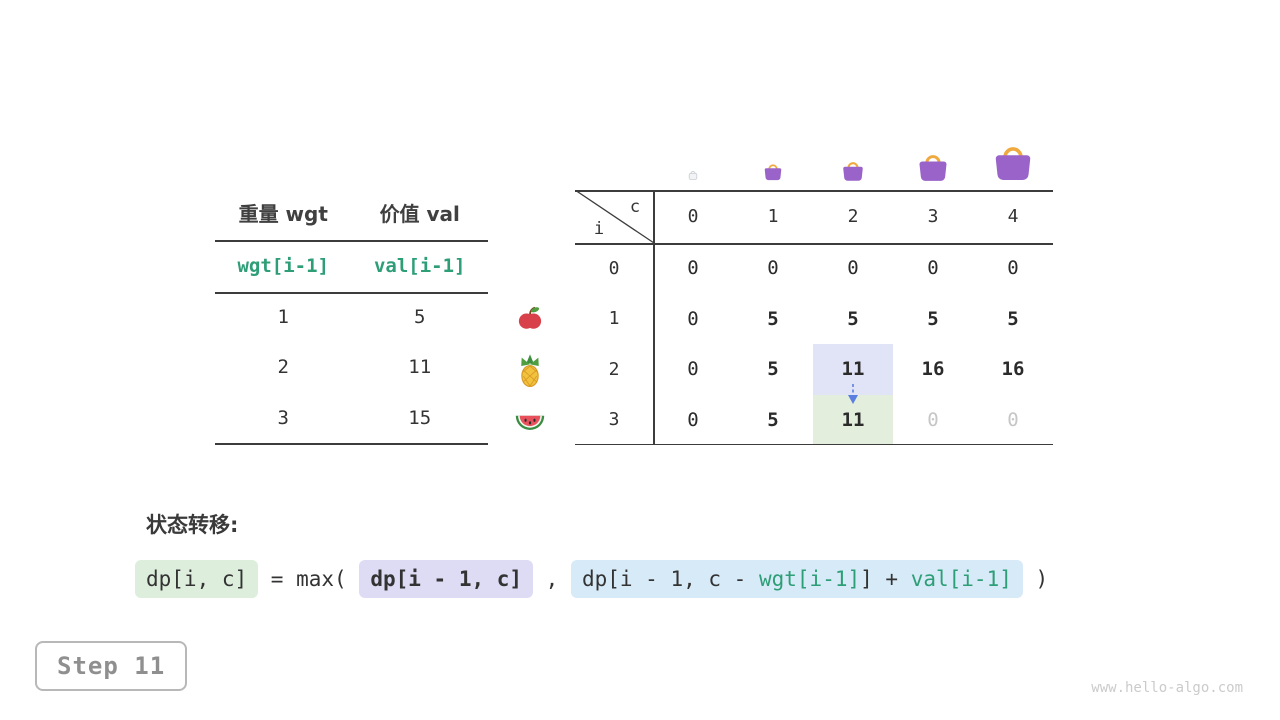  I want to click on wgt-variable-label: wgt[i-1], so click(283, 266).